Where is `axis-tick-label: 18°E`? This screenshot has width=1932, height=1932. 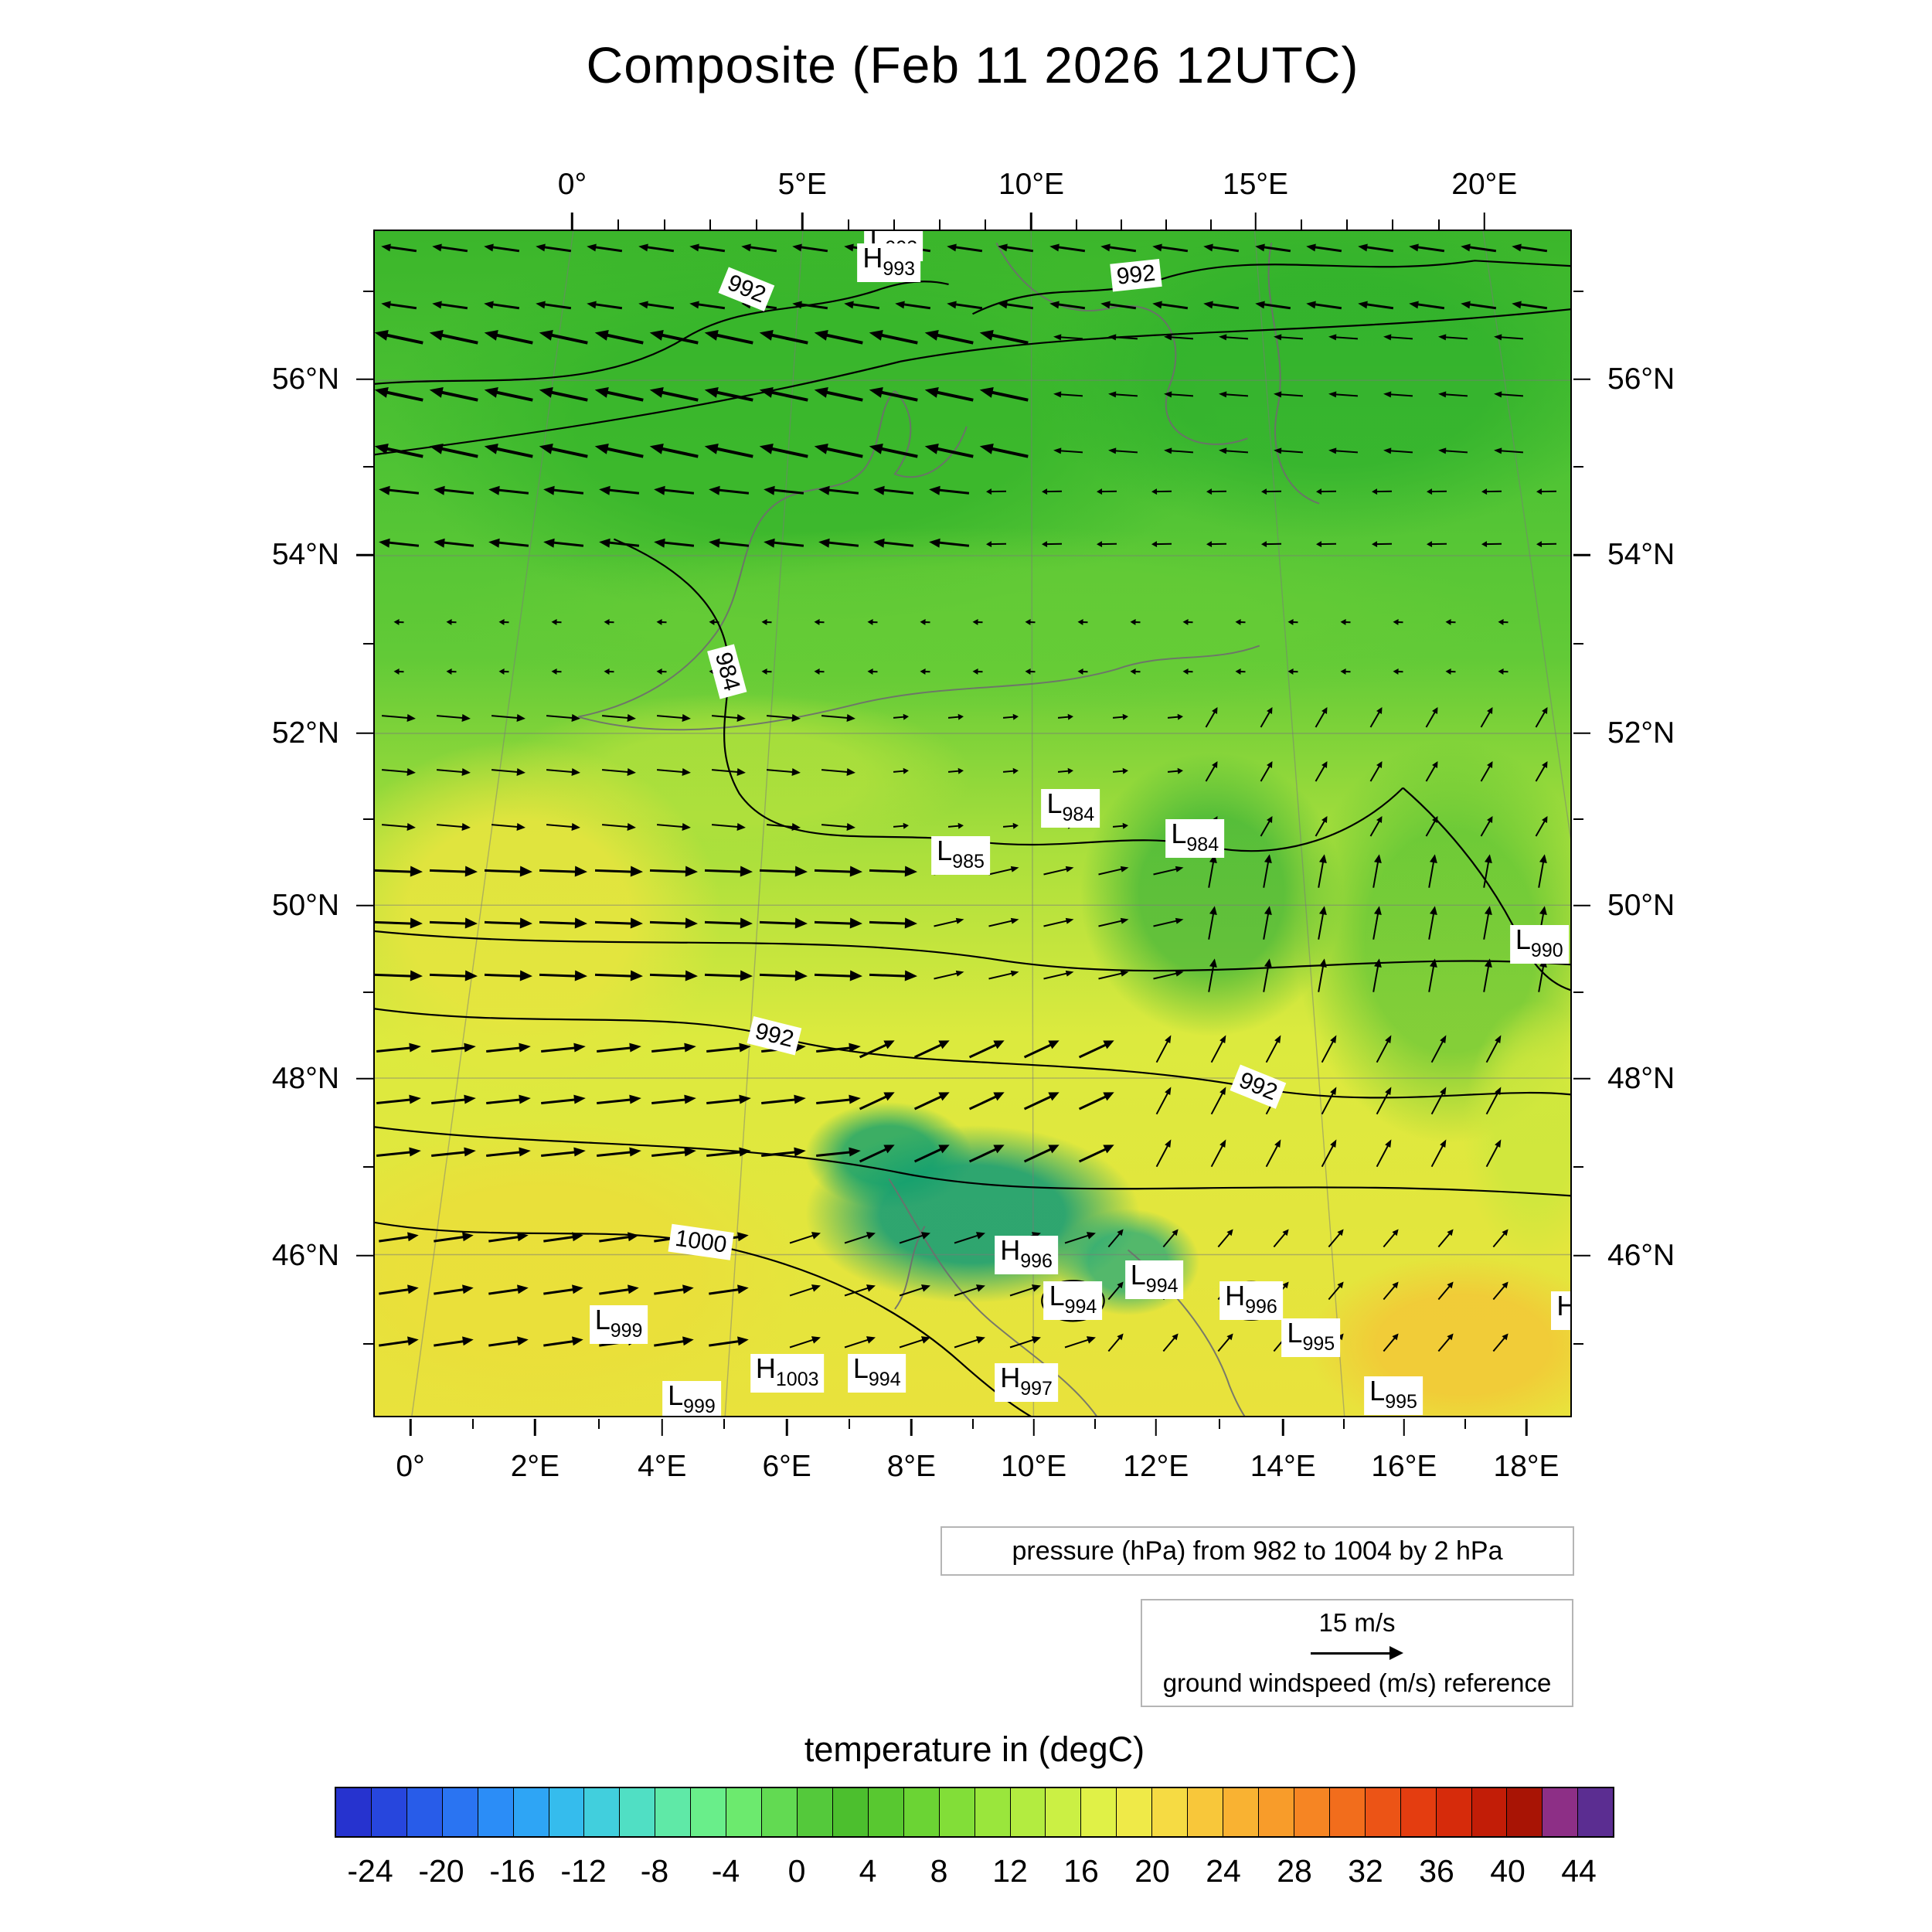
axis-tick-label: 18°E is located at coordinates (1526, 1467).